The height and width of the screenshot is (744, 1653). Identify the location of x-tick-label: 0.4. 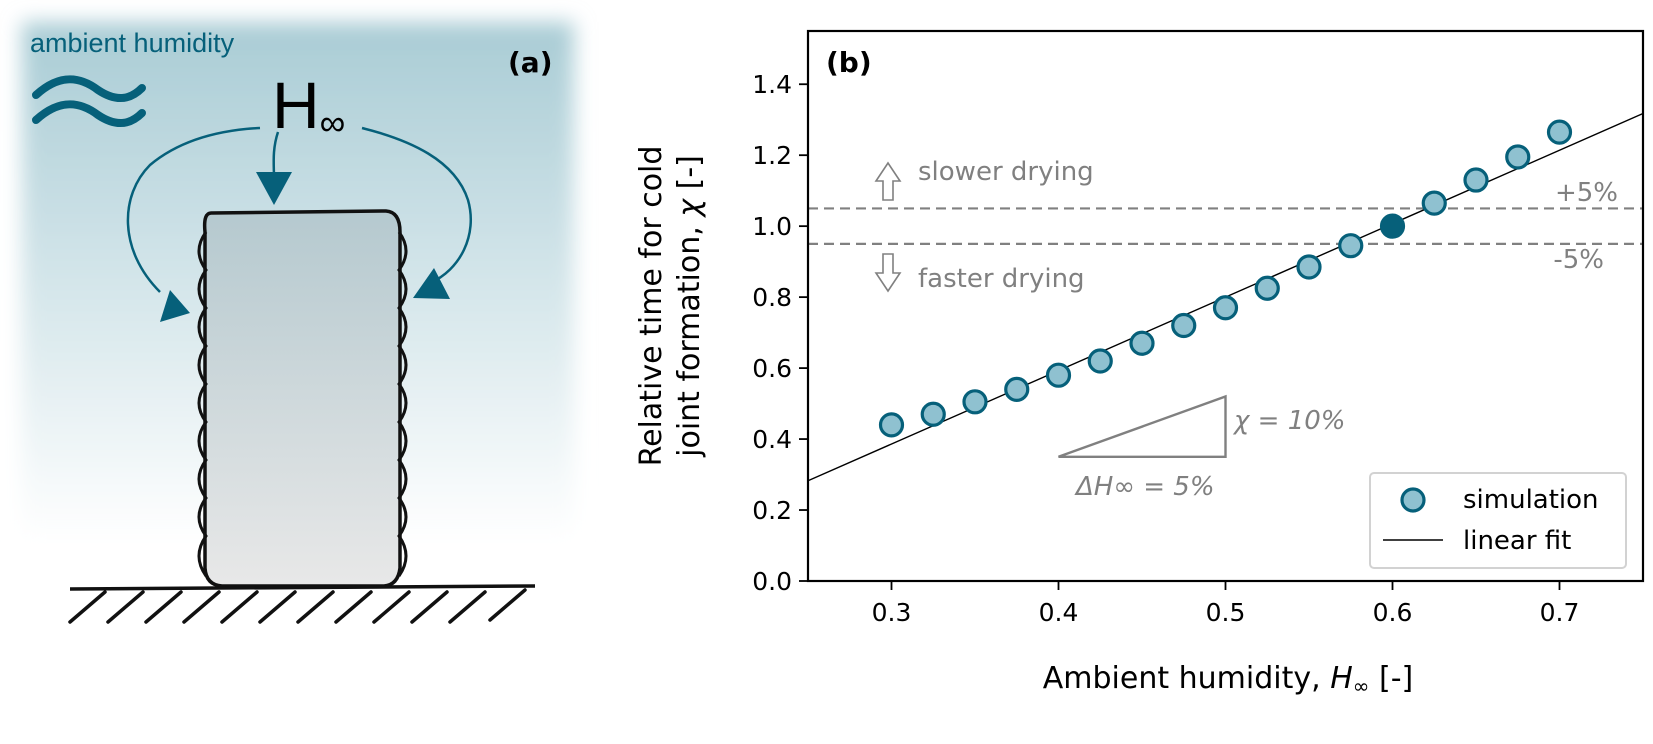
(1059, 612).